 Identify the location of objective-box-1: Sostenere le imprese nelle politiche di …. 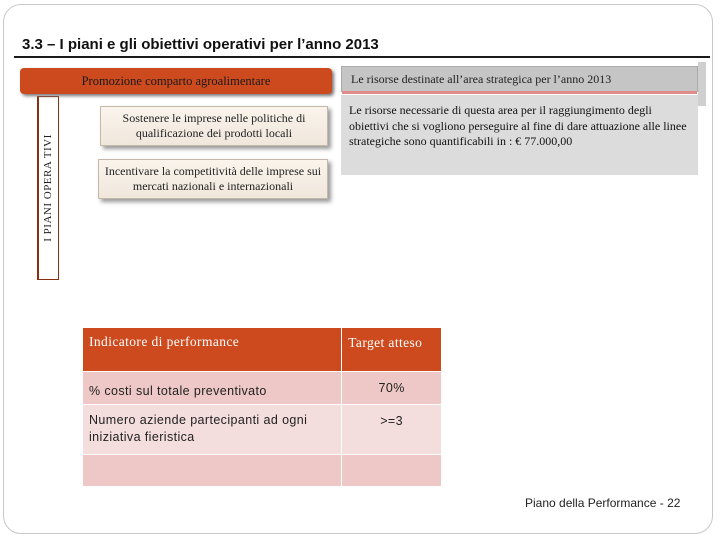
(214, 126).